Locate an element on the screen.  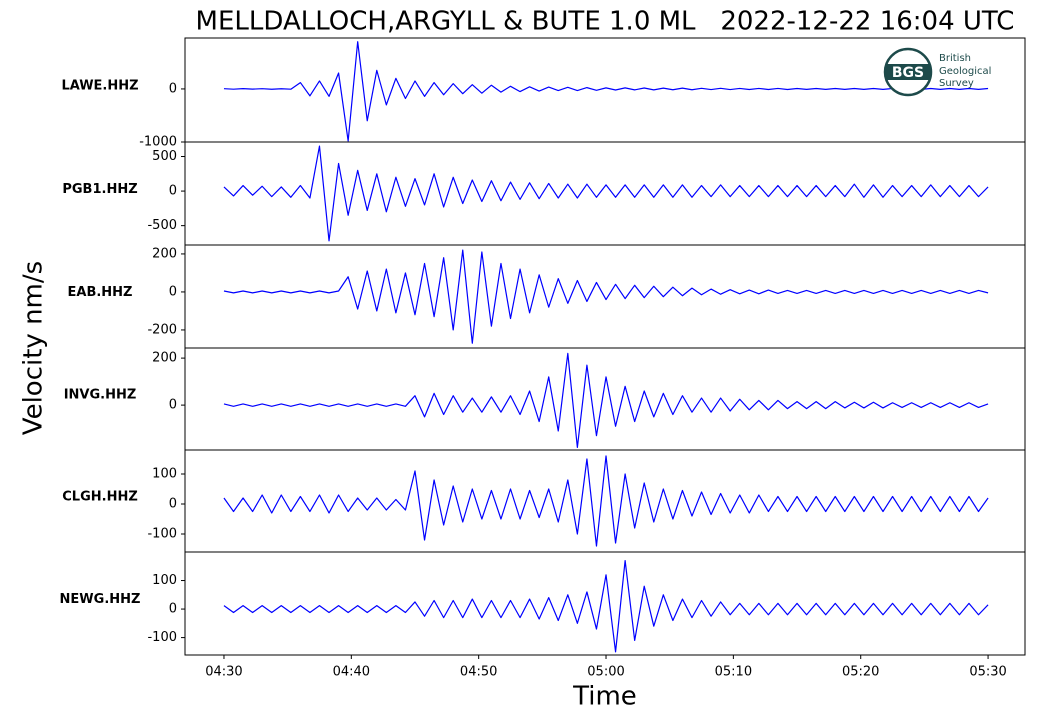
panel-label: PGB1.HHZ is located at coordinates (99, 189).